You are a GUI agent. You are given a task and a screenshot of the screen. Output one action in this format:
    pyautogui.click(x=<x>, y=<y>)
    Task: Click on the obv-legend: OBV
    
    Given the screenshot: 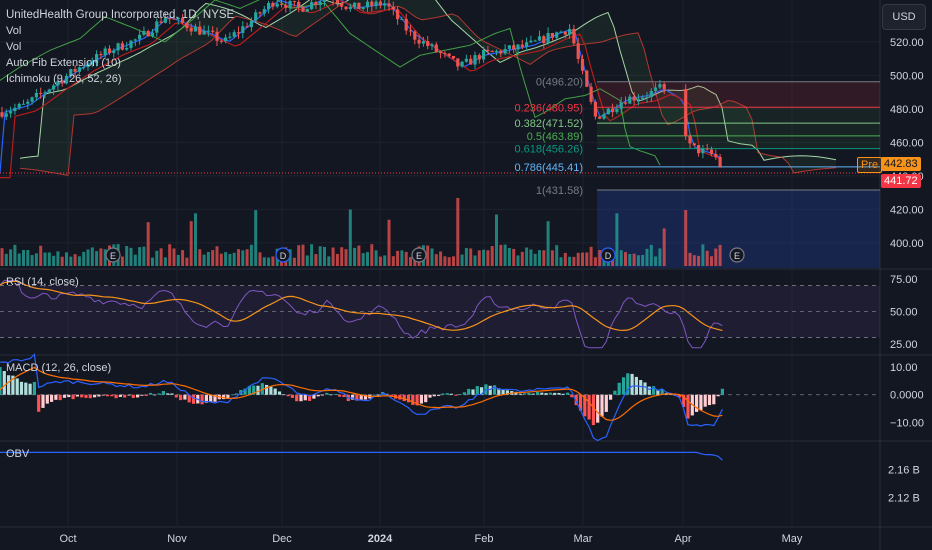 What is the action you would take?
    pyautogui.click(x=18, y=454)
    